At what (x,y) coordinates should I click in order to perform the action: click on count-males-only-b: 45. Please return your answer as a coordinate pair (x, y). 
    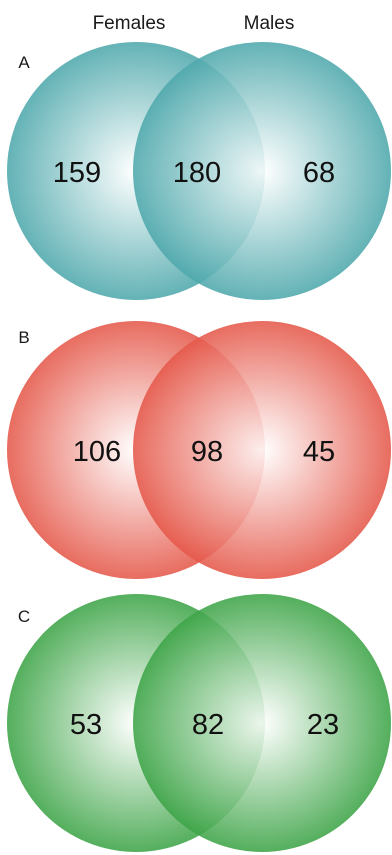
    Looking at the image, I should click on (319, 452).